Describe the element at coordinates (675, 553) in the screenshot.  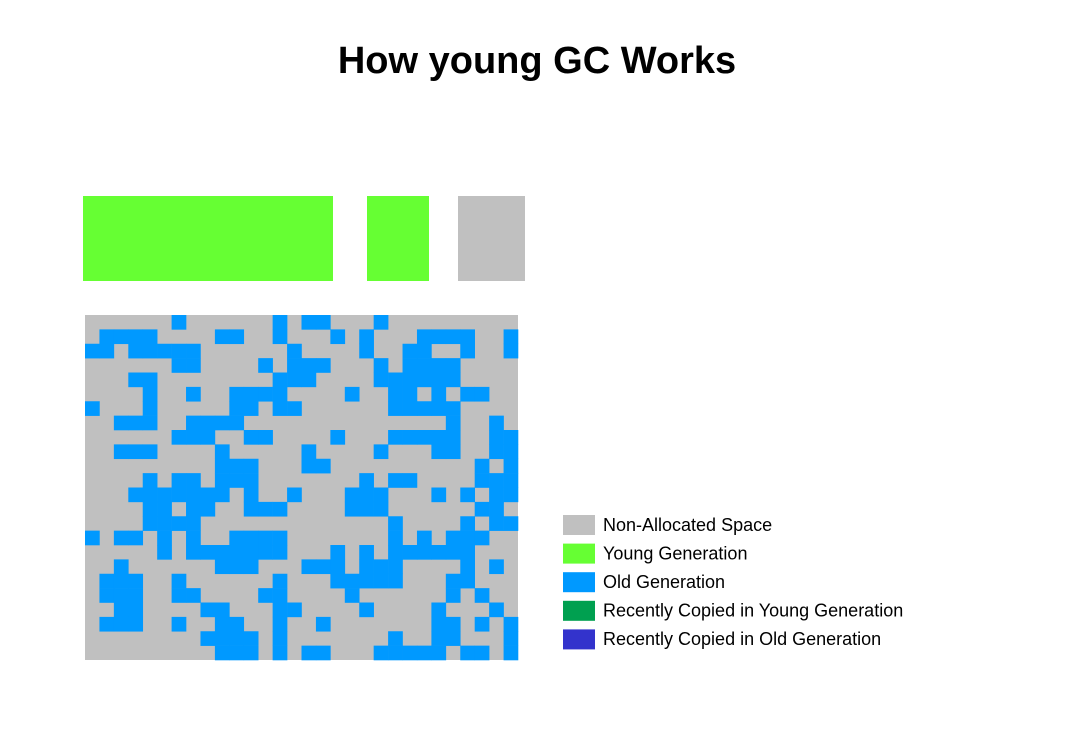
I see `legend-label: Young Generation` at that location.